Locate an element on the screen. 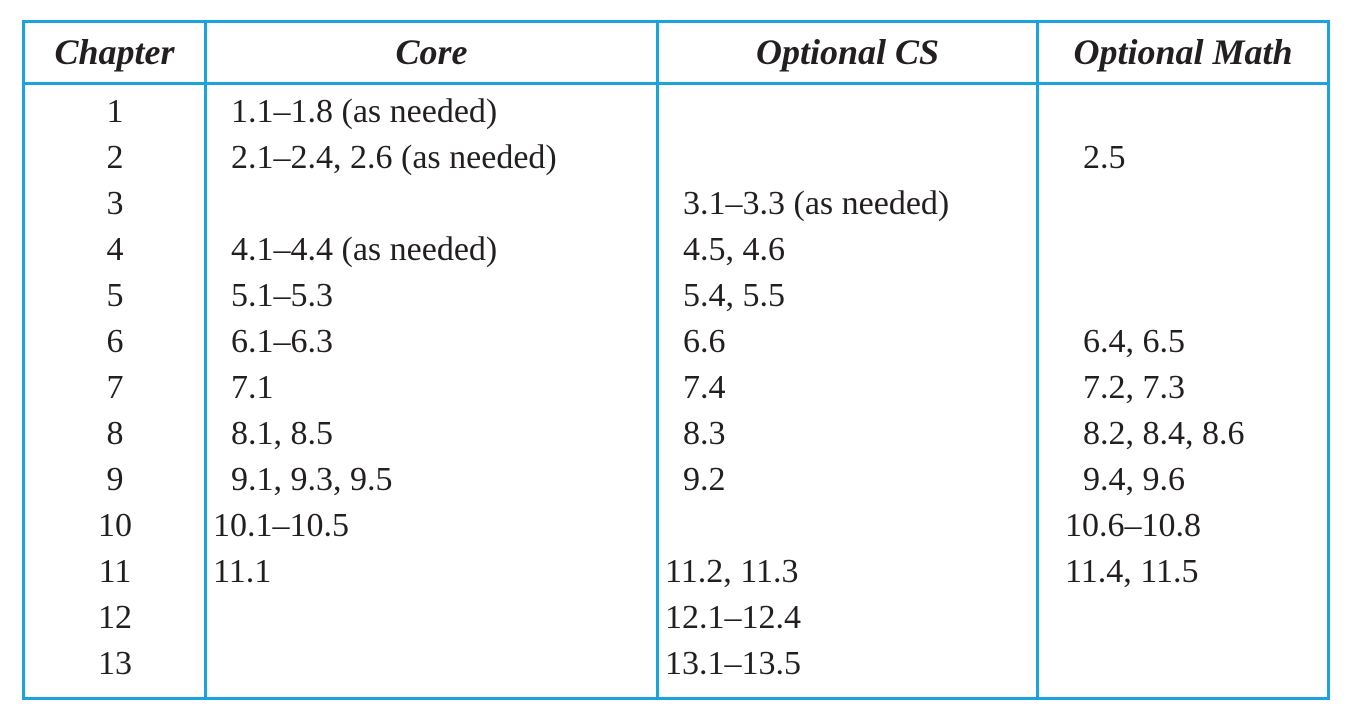 The width and height of the screenshot is (1353, 723). cell-chapter: 10 is located at coordinates (115, 525).